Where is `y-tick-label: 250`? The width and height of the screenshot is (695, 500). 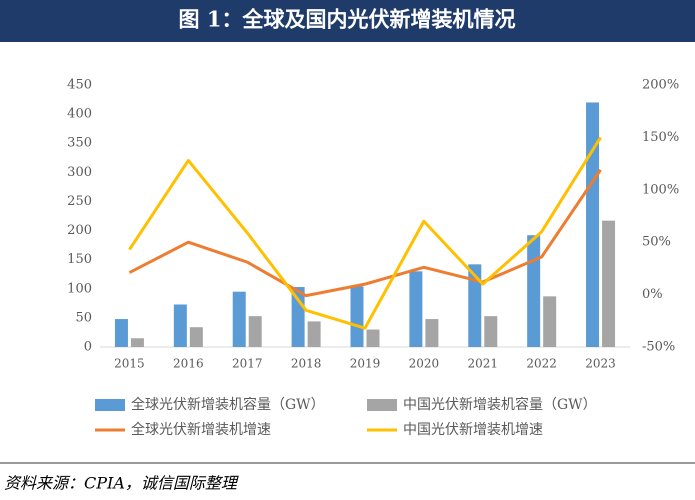
y-tick-label: 250 is located at coordinates (79, 201).